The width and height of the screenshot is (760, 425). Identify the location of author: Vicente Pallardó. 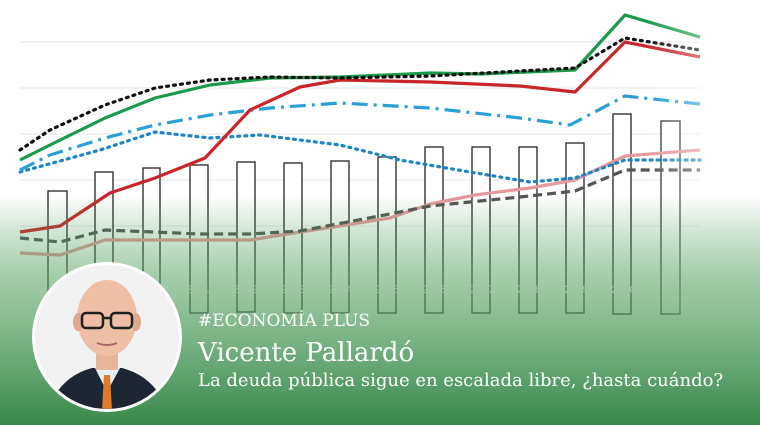
(305, 353).